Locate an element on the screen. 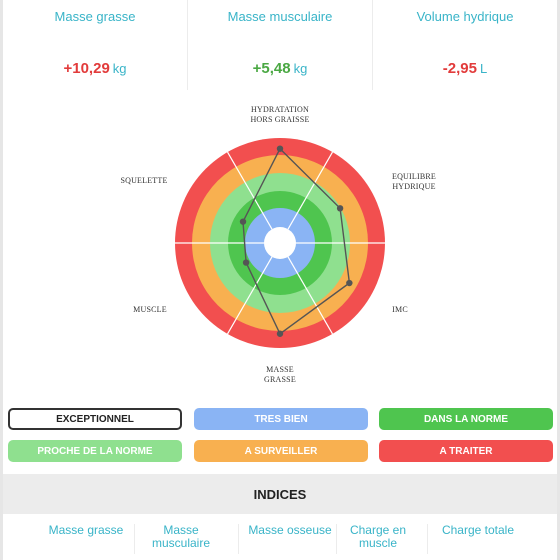 This screenshot has width=560, height=560. stat-fat-mass-label: Masse grasse is located at coordinates (95, 16).